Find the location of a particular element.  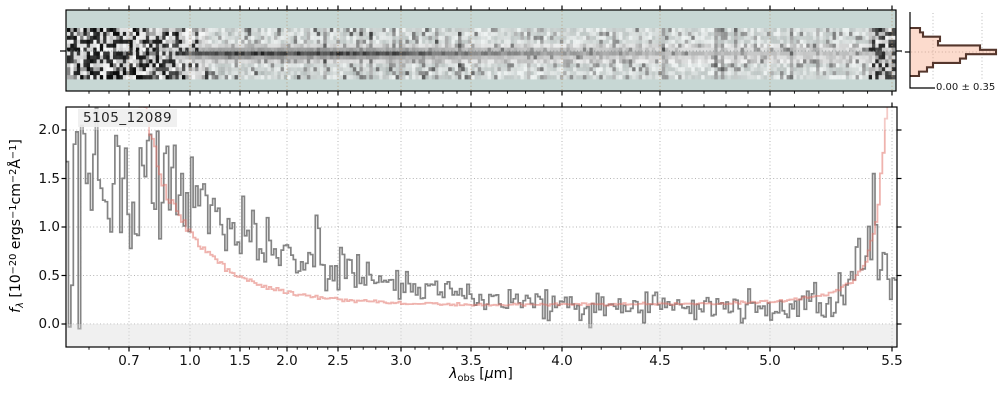

axis-label-segment: [ is located at coordinates (479, 374).